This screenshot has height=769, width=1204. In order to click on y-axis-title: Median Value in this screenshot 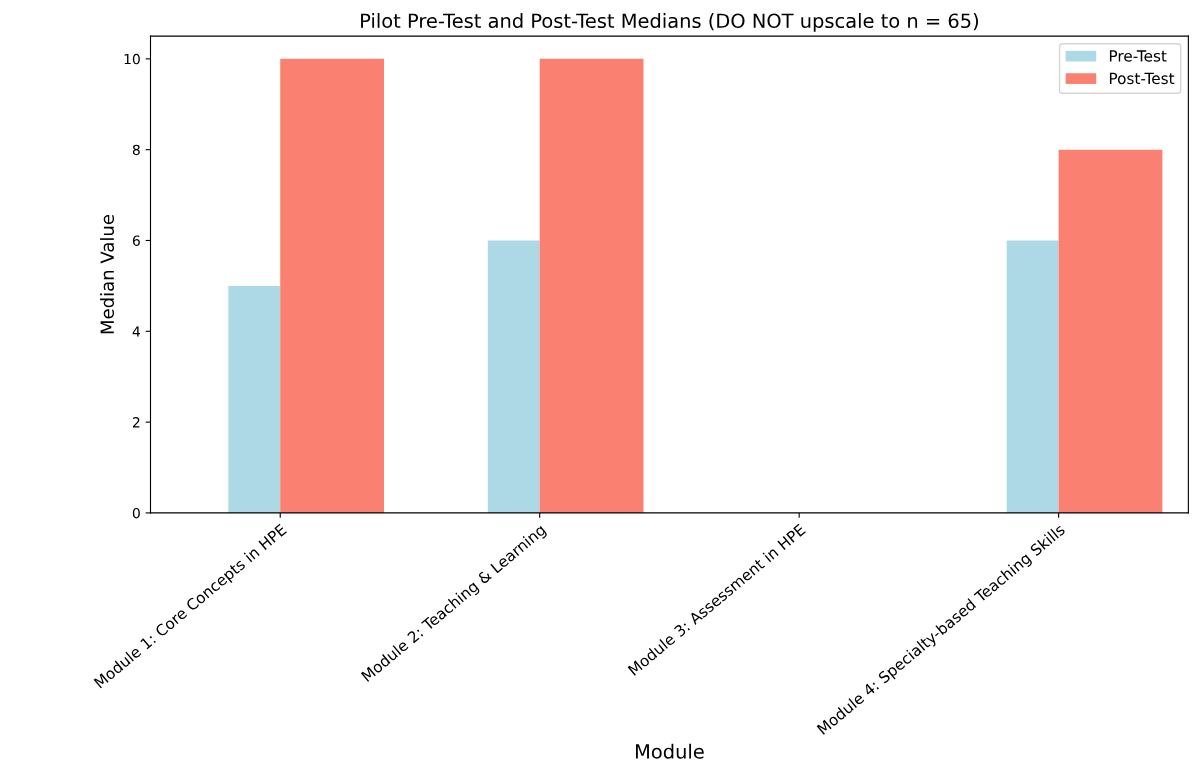, I will do `click(107, 274)`.